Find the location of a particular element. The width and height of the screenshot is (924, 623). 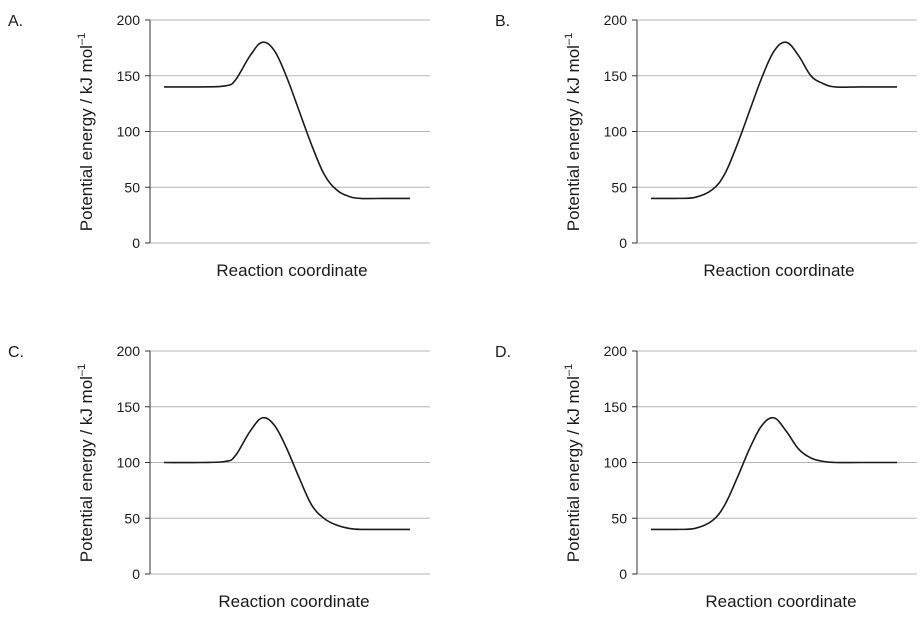

panel-label: A. is located at coordinates (15, 21).